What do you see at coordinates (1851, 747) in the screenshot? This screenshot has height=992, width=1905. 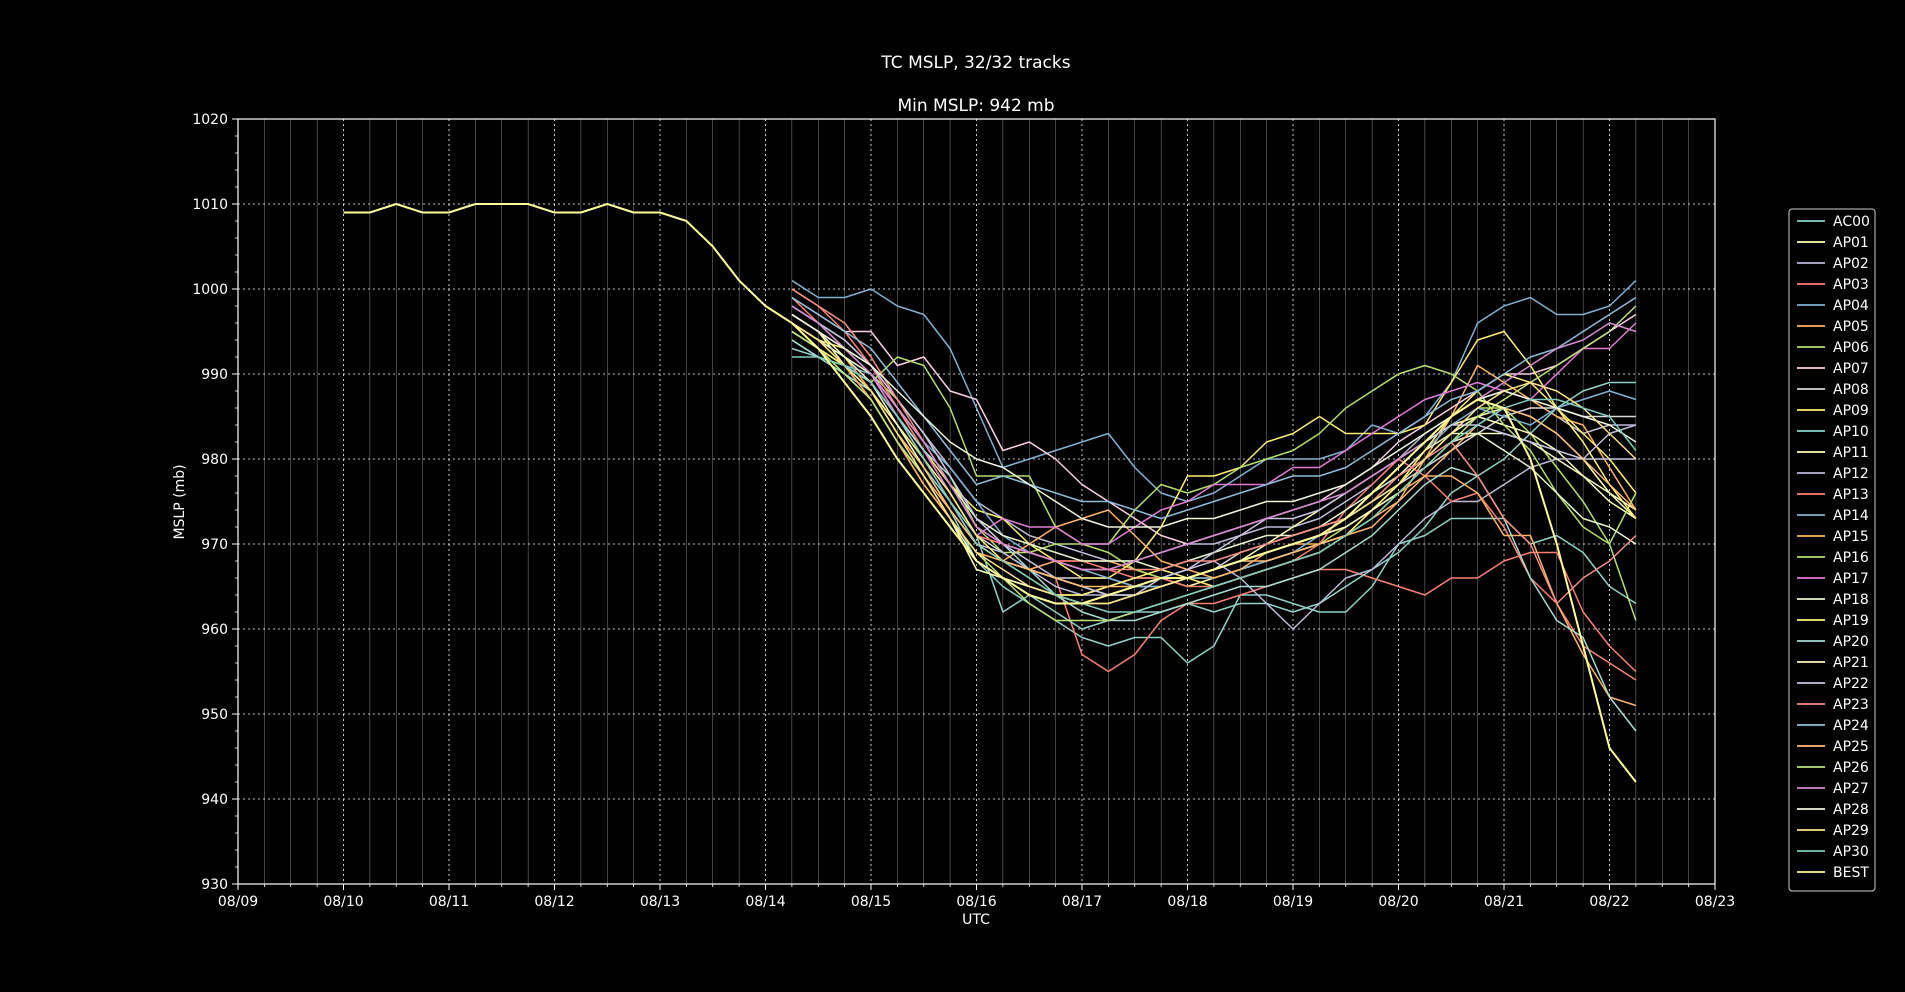 I see `legend-label: AP25` at bounding box center [1851, 747].